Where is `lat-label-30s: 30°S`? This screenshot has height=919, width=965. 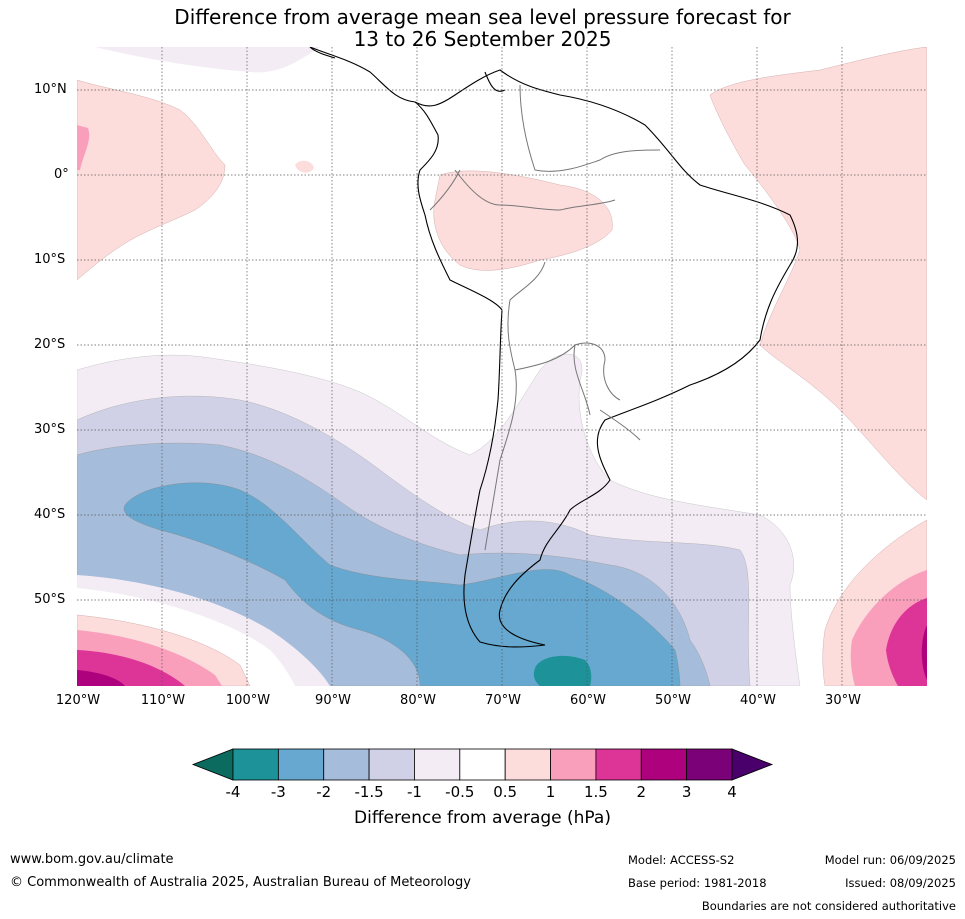
lat-label-30s: 30°S is located at coordinates (50, 429).